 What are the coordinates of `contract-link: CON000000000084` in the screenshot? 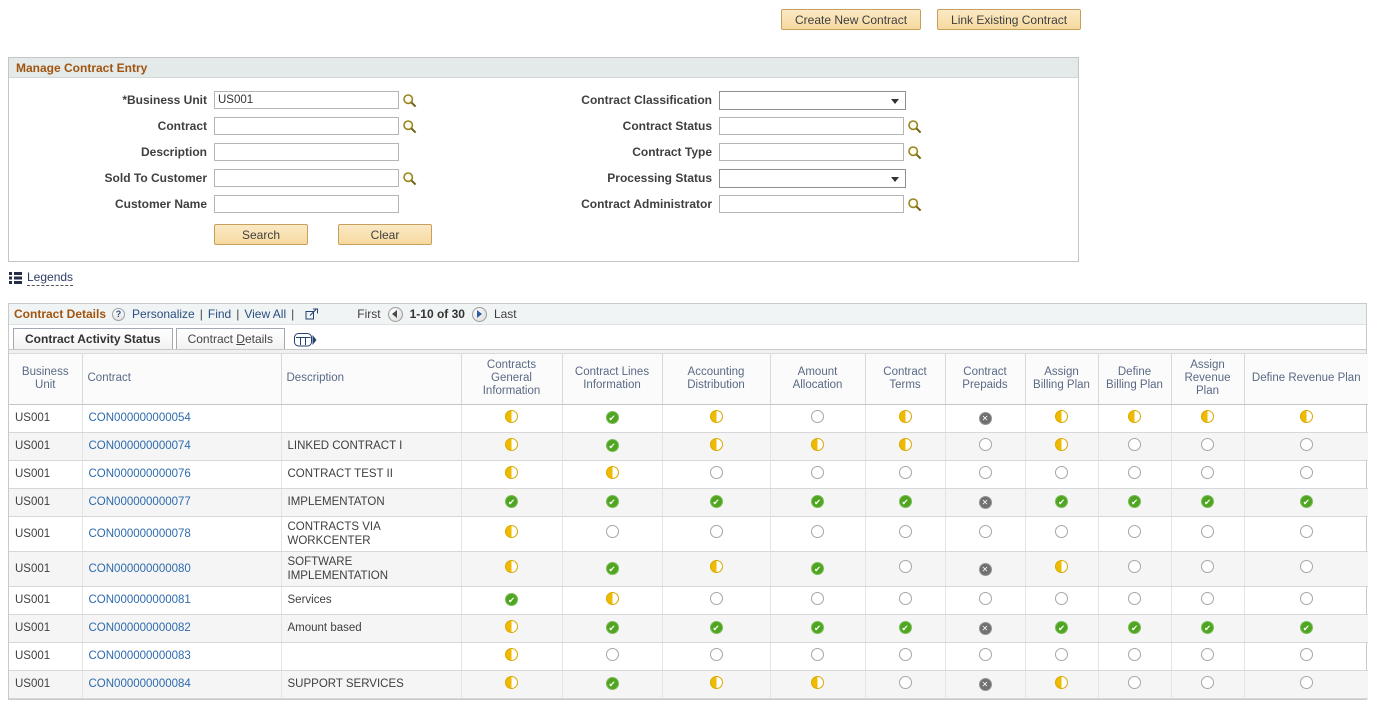 It's located at (139, 684).